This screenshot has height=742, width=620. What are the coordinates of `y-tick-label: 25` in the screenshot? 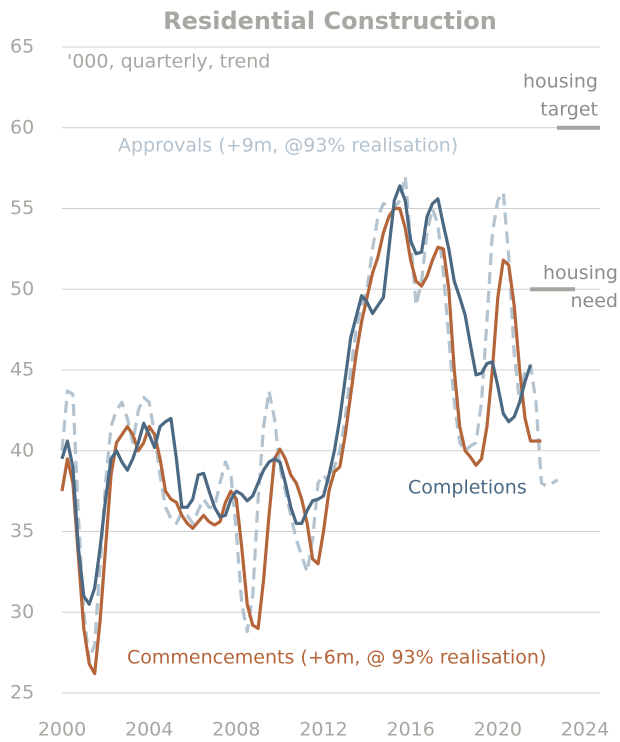 It's located at (22, 693).